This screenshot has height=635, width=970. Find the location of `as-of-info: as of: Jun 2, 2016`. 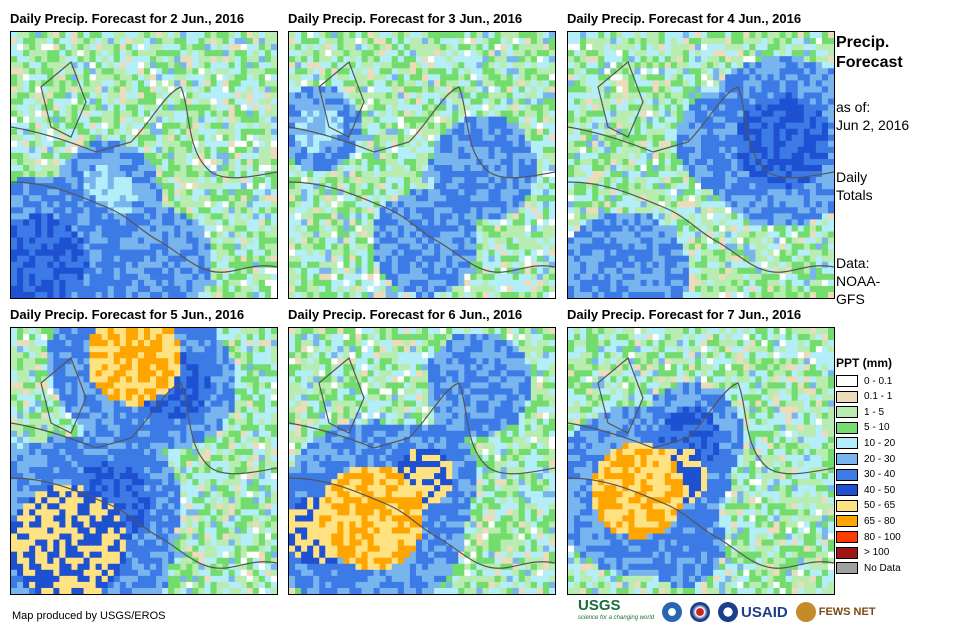

as-of-info: as of: Jun 2, 2016 is located at coordinates (873, 116).